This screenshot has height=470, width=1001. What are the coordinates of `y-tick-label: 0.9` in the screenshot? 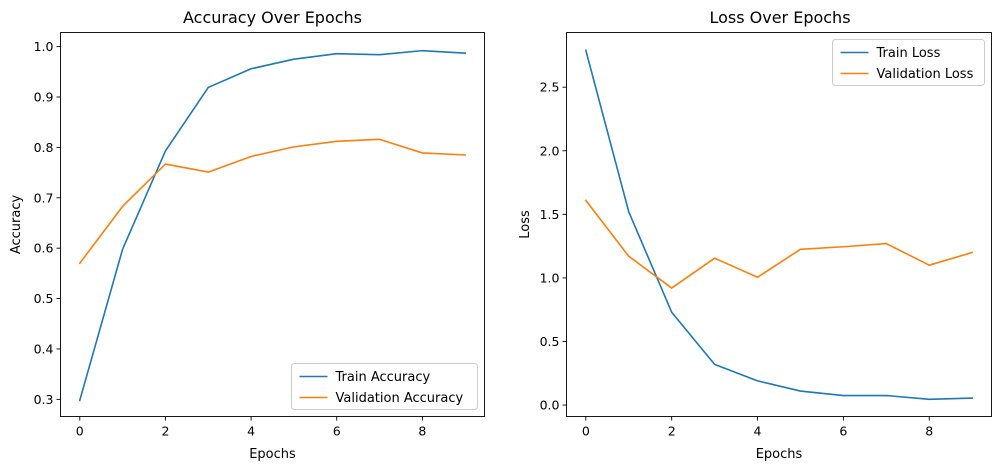 It's located at (44, 97).